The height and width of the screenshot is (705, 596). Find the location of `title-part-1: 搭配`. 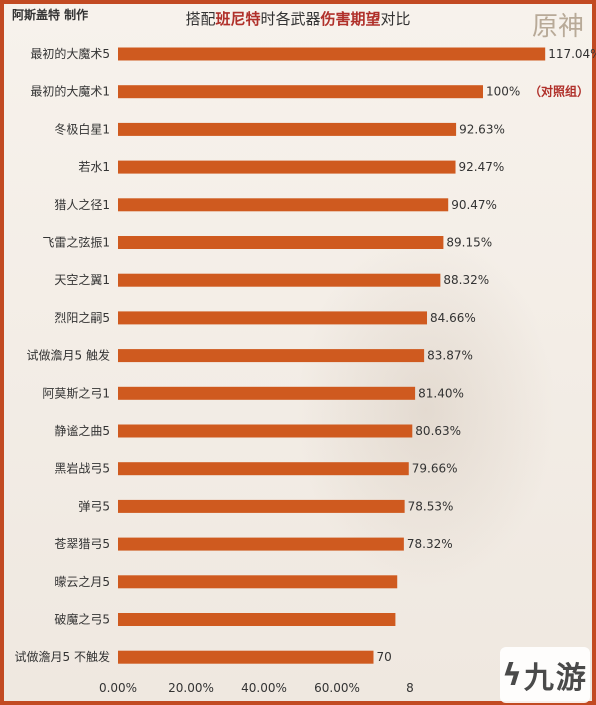

title-part-1: 搭配 is located at coordinates (200, 19).